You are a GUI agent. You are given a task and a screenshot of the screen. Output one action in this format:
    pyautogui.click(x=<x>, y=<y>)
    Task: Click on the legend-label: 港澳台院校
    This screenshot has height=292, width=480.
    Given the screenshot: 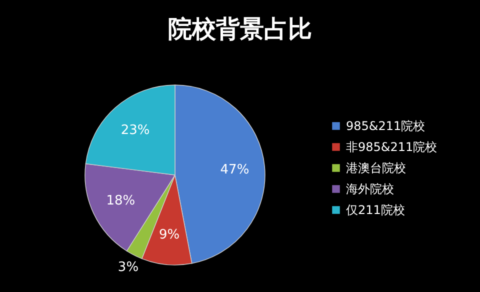 What is the action you would take?
    pyautogui.click(x=376, y=168)
    